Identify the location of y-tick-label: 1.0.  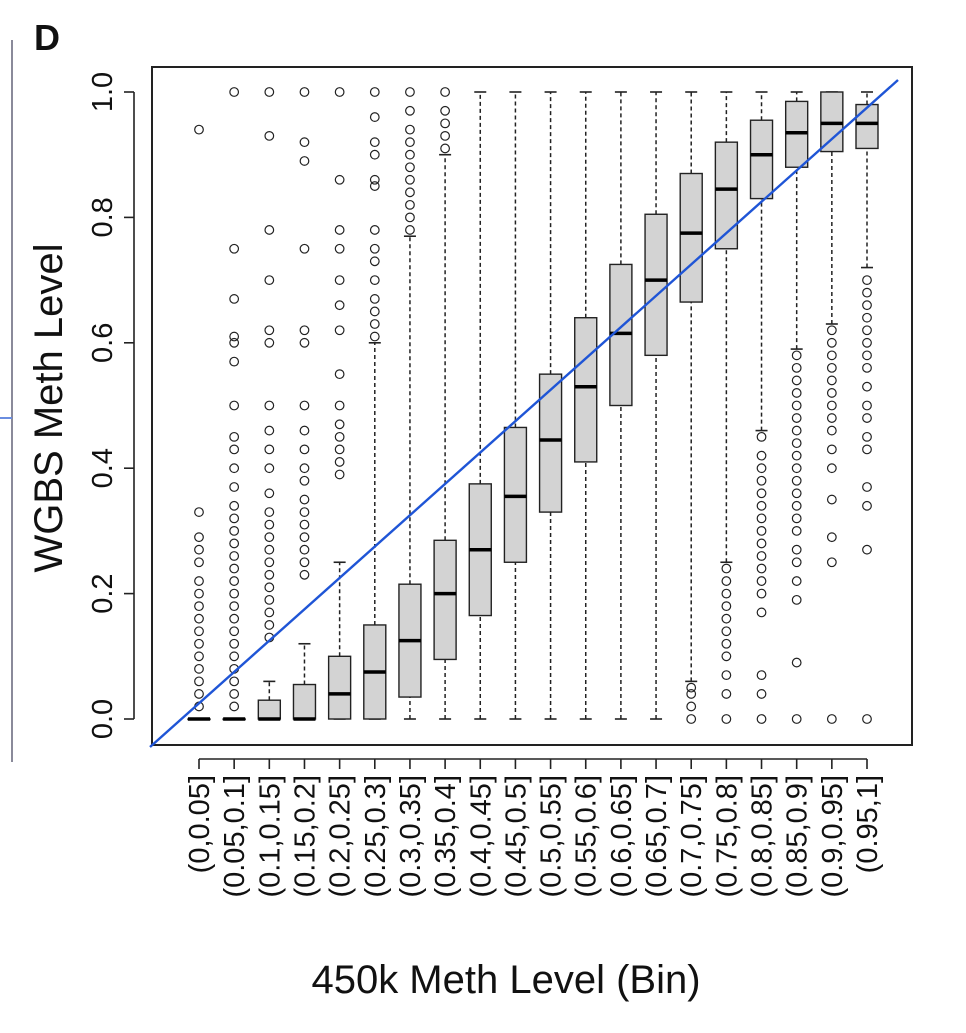
(103, 92).